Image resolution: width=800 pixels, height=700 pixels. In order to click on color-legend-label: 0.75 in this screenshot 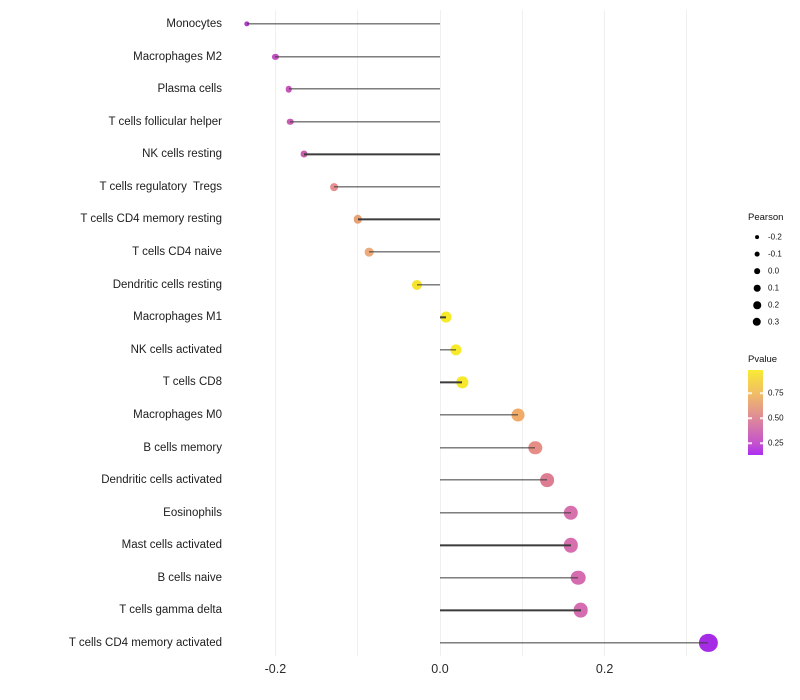, I will do `click(776, 393)`.